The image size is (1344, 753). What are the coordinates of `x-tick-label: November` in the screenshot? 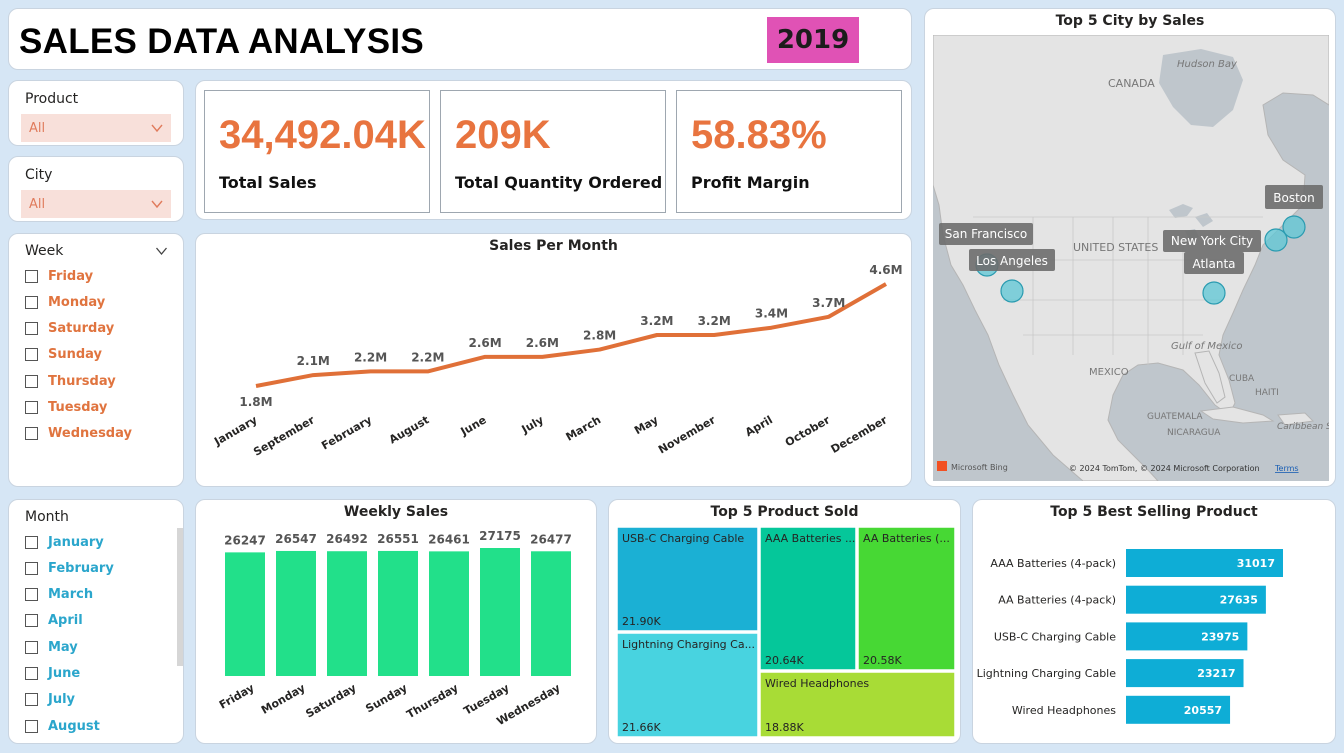 It's located at (687, 434).